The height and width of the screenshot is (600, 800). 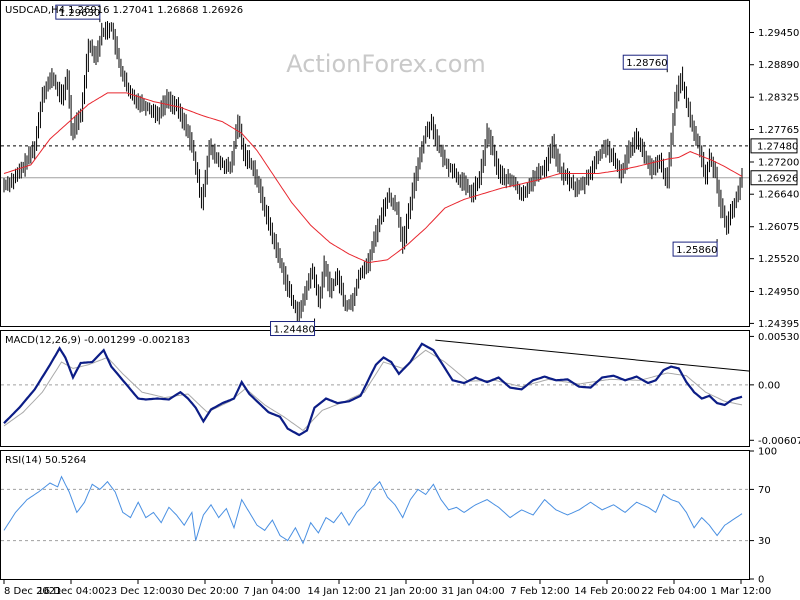 I want to click on price-y-tick-label: 1.27200, so click(x=778, y=162).